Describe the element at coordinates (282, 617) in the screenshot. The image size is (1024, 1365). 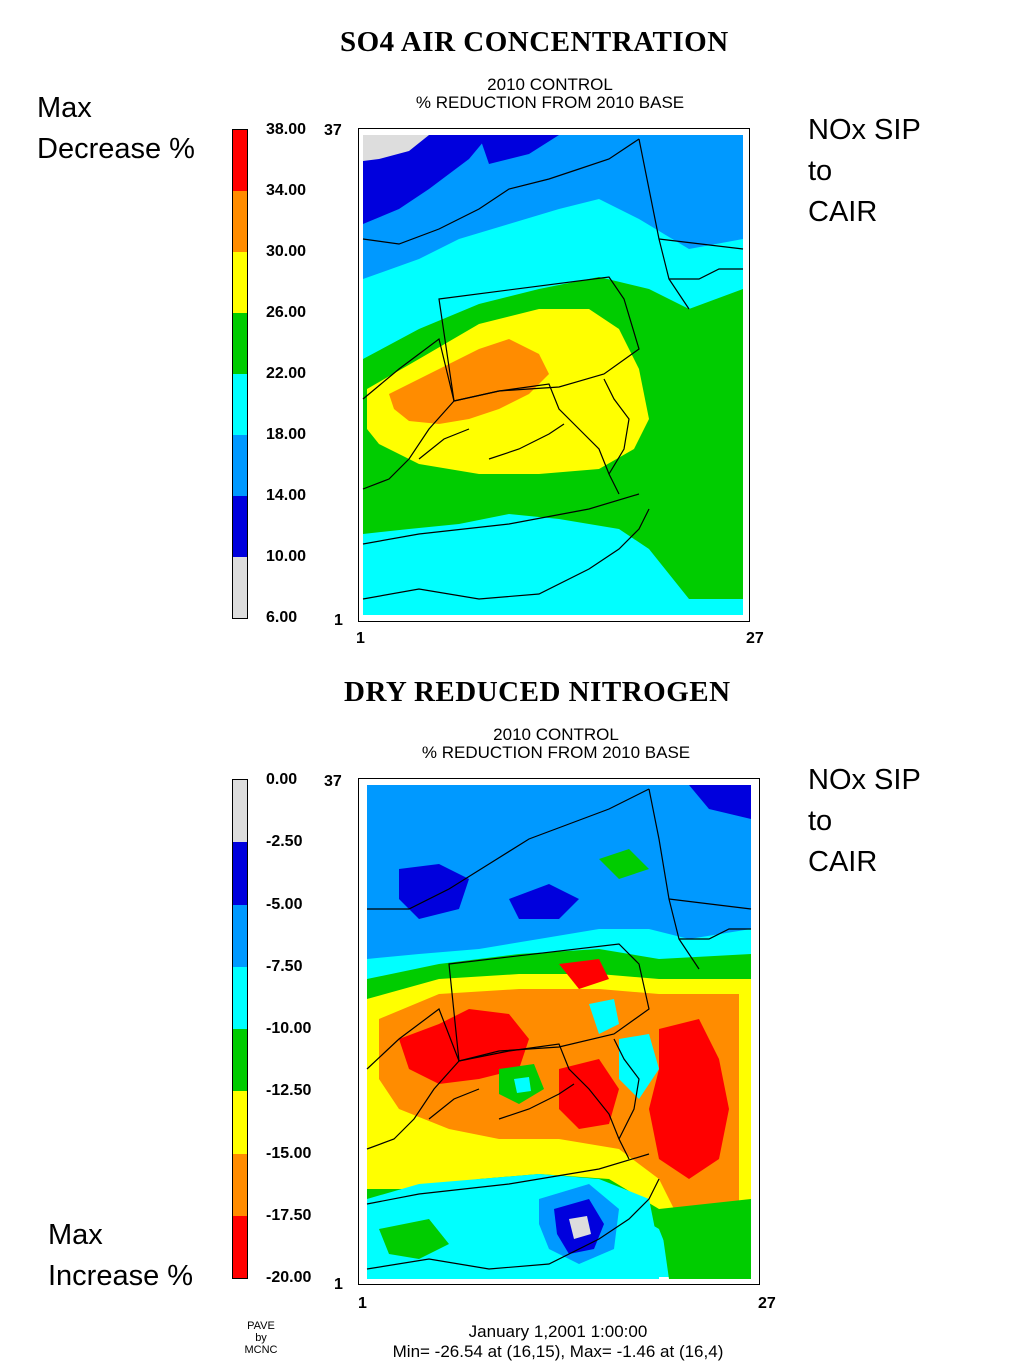
I see `colorbar-tick-label: 6.00` at that location.